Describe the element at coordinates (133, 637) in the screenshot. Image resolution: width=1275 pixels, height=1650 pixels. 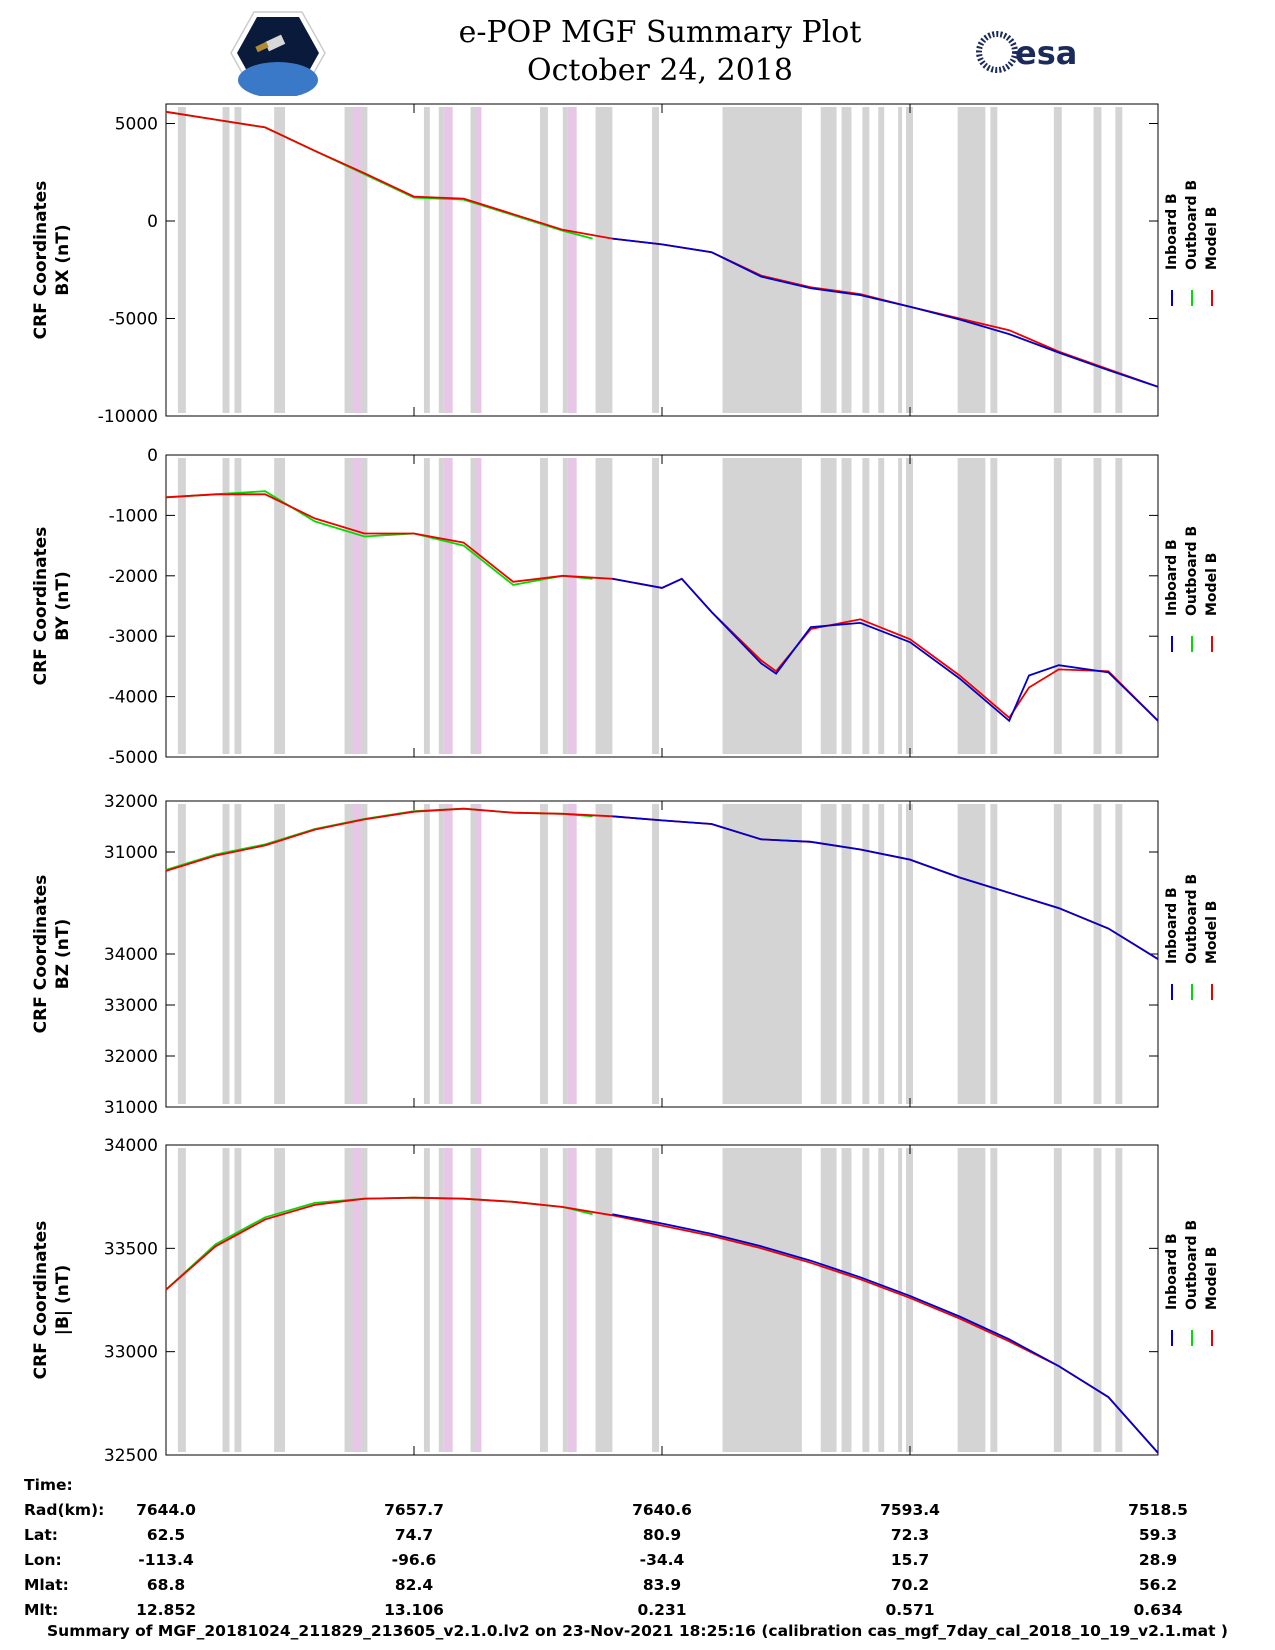
I see `y-tick-label: -3000` at that location.